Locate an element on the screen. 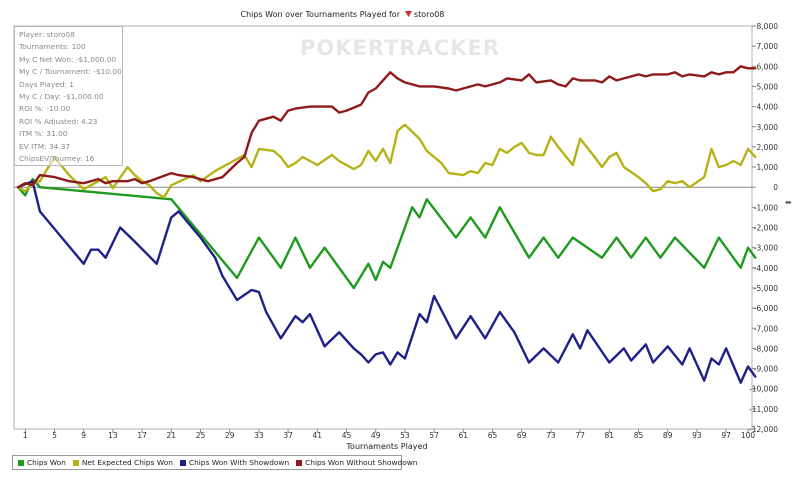 The height and width of the screenshot is (484, 800). y-tick-label: -5,000 is located at coordinates (766, 288).